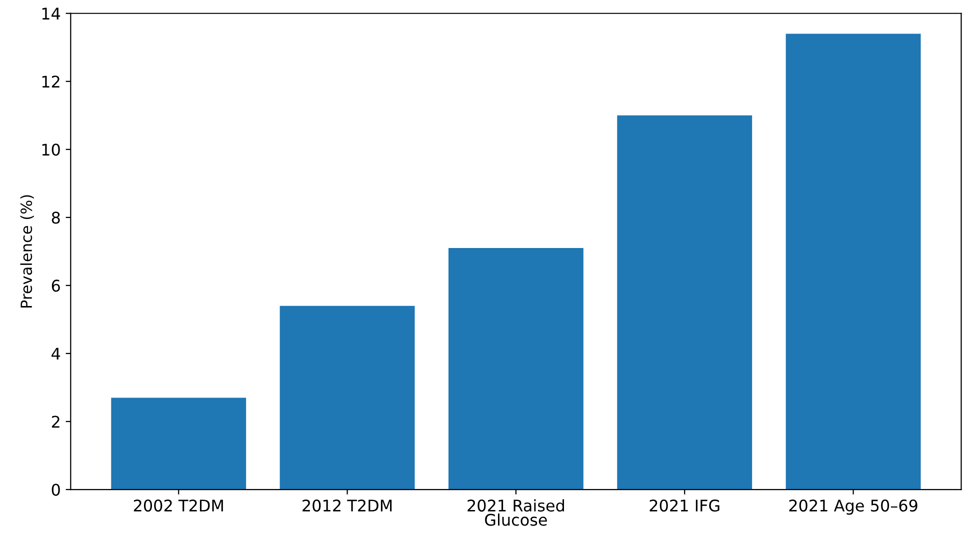 This screenshot has height=535, width=968. What do you see at coordinates (516, 512) in the screenshot?
I see `x-tick-label: 2021 Raised Glucose` at bounding box center [516, 512].